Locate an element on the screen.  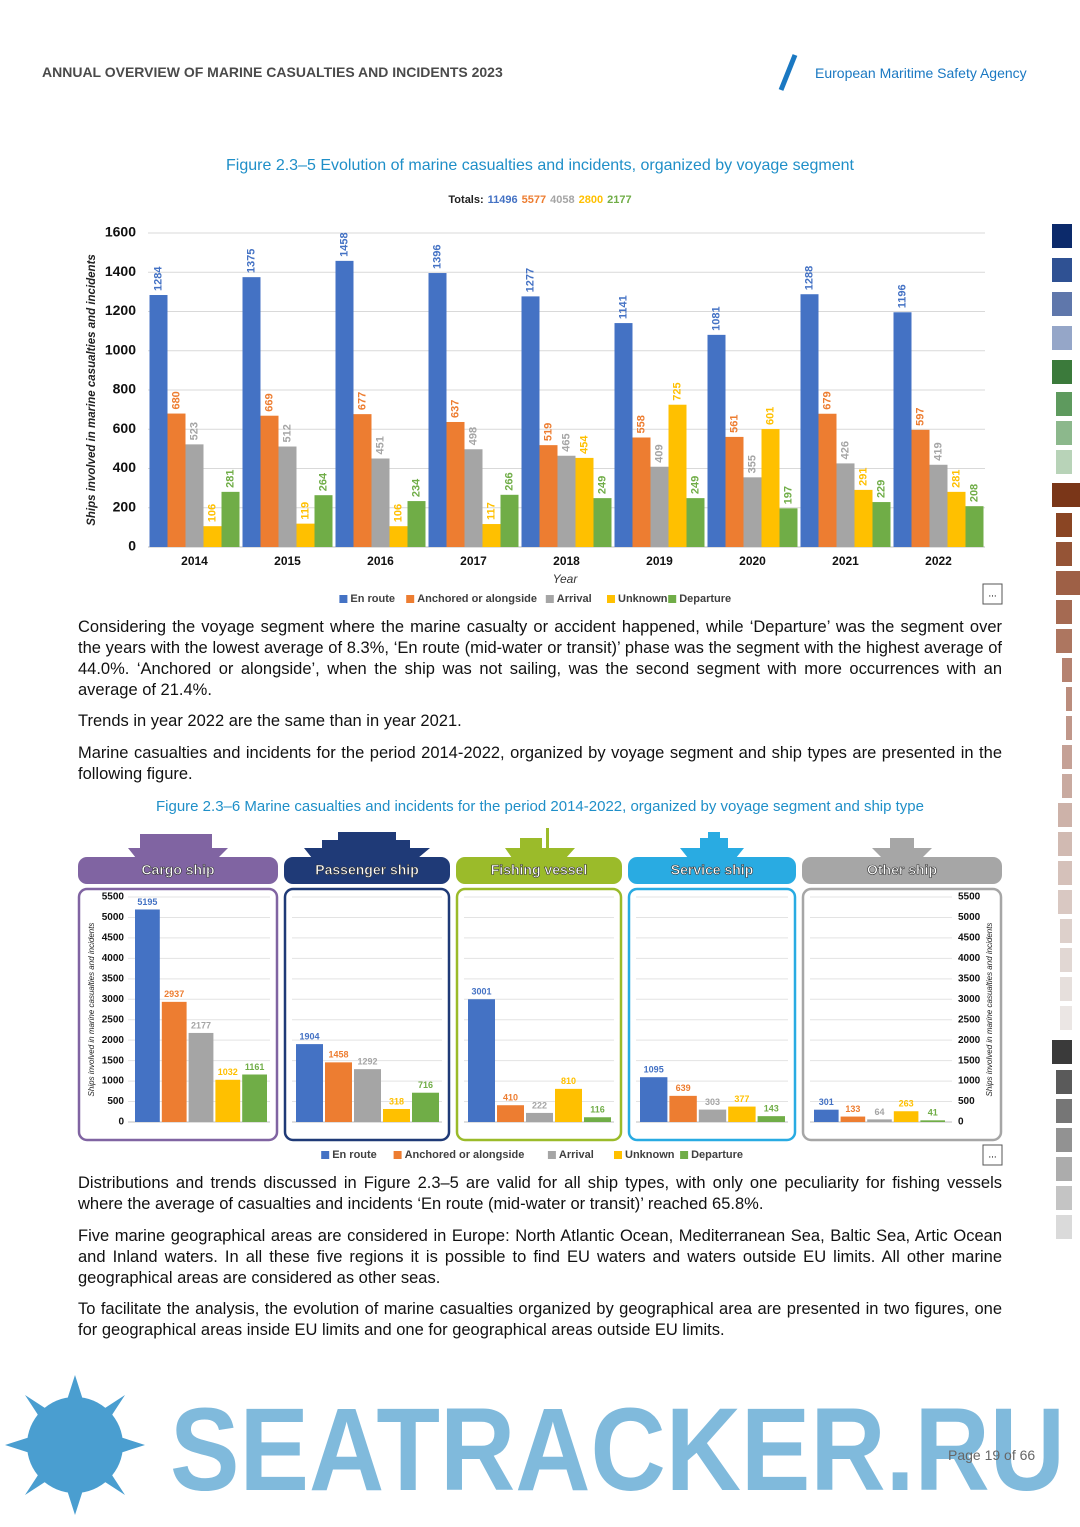
y-tick-label: 600 is located at coordinates (125, 428).